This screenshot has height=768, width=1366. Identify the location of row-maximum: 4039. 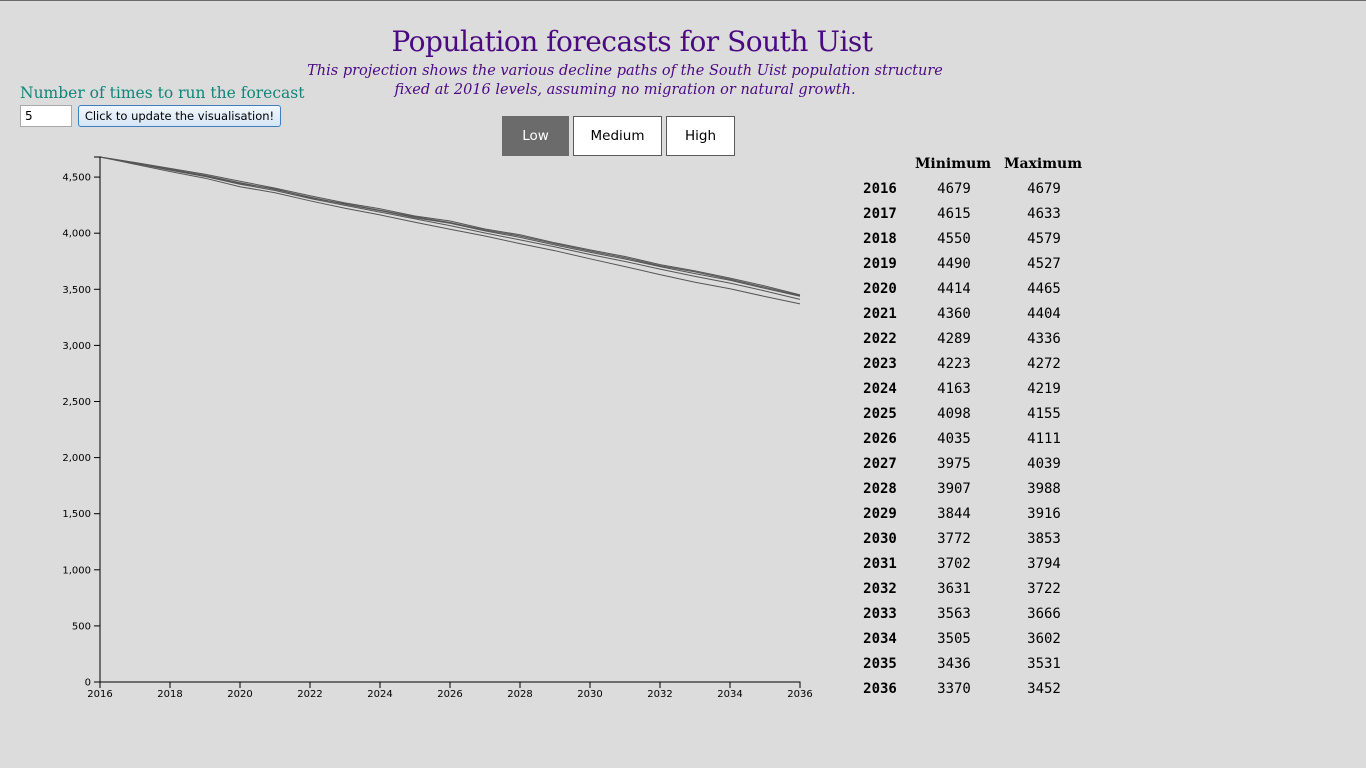
(1044, 464).